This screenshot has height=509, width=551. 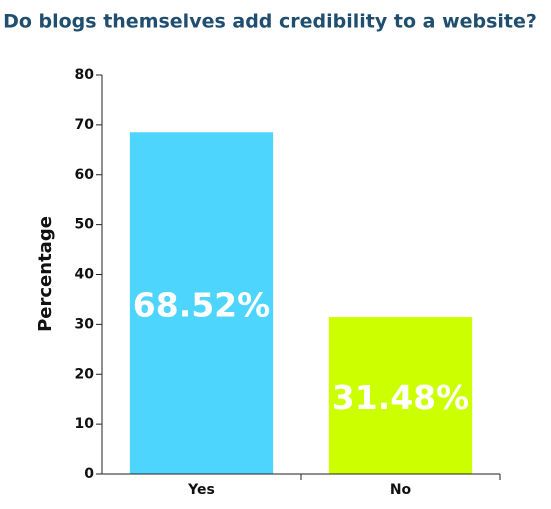 I want to click on y-tick-label: 80, so click(x=85, y=75).